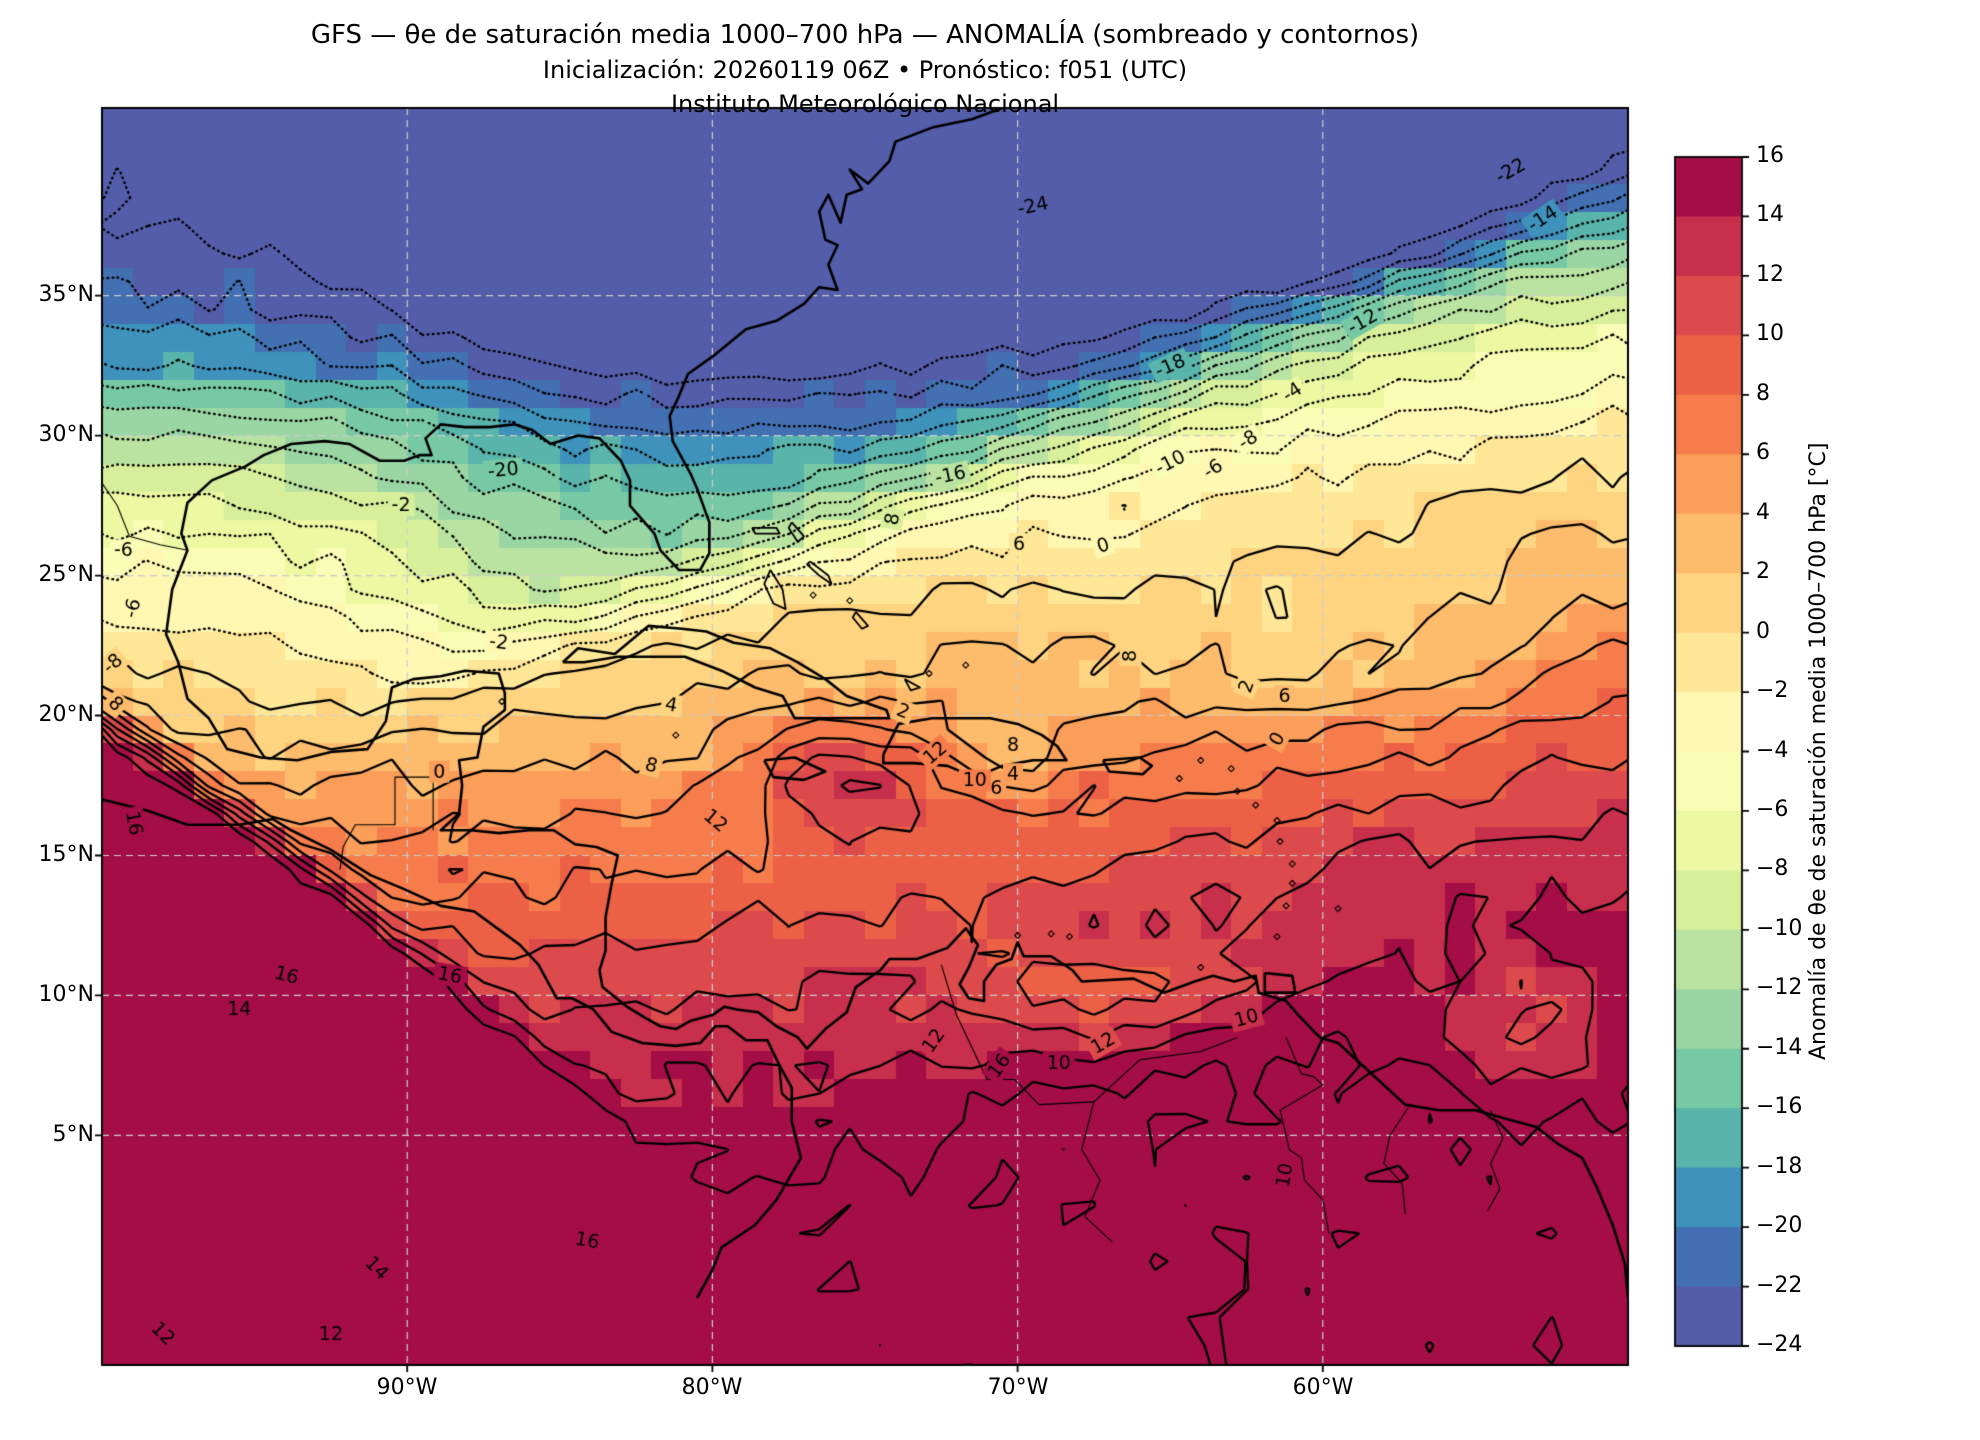 This screenshot has height=1440, width=1980. What do you see at coordinates (1770, 155) in the screenshot?
I see `colorbar-tick-label: 16` at bounding box center [1770, 155].